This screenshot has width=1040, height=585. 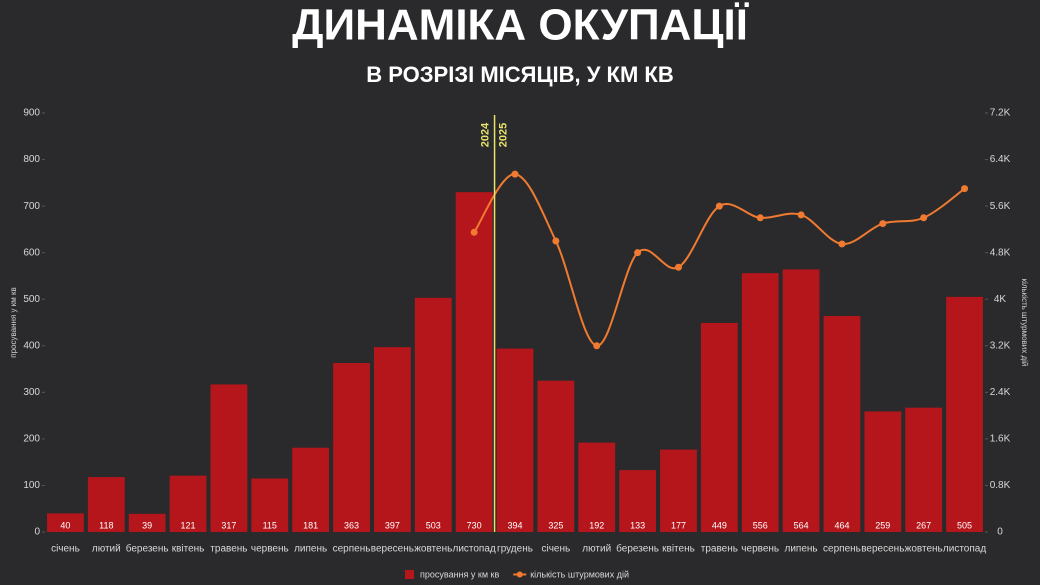 What do you see at coordinates (1000, 299) in the screenshot?
I see `y2-tick-label: 4K` at bounding box center [1000, 299].